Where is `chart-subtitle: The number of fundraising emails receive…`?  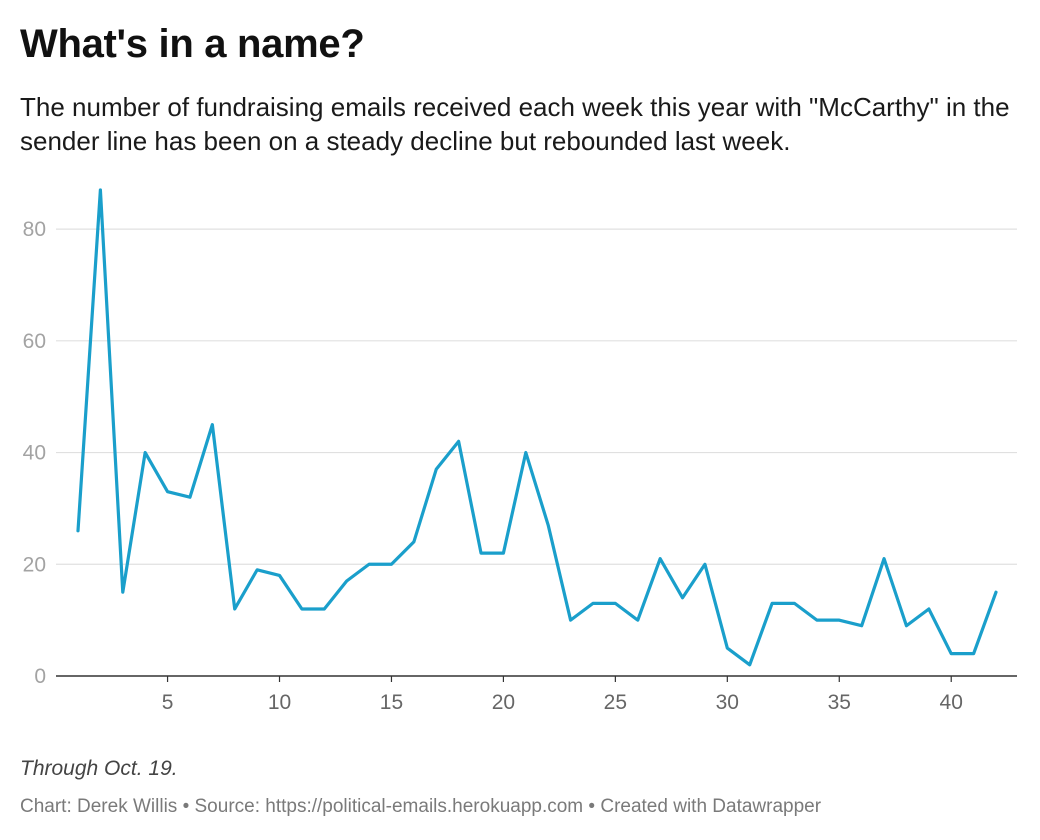
chart-subtitle: The number of fundraising emails receive… is located at coordinates (515, 124).